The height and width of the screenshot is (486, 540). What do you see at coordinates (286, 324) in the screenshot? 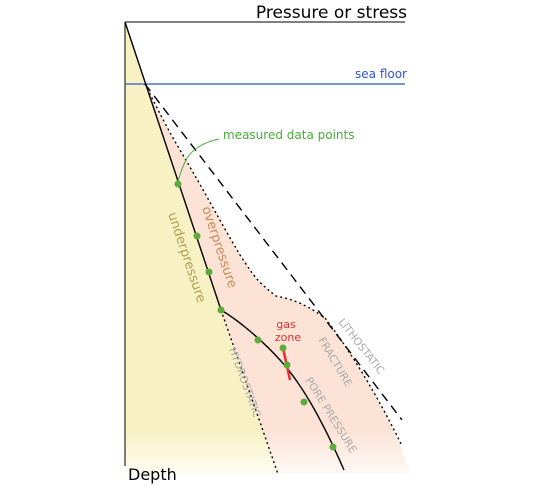
I see `gas-zone-label-line1: gas` at bounding box center [286, 324].